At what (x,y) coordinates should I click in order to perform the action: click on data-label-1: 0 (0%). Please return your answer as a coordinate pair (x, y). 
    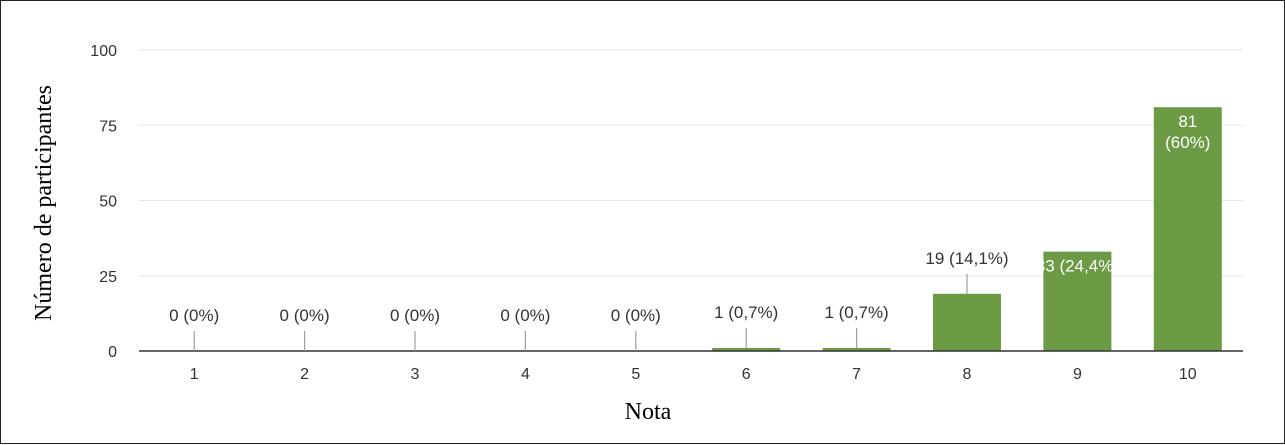
    Looking at the image, I should click on (194, 315).